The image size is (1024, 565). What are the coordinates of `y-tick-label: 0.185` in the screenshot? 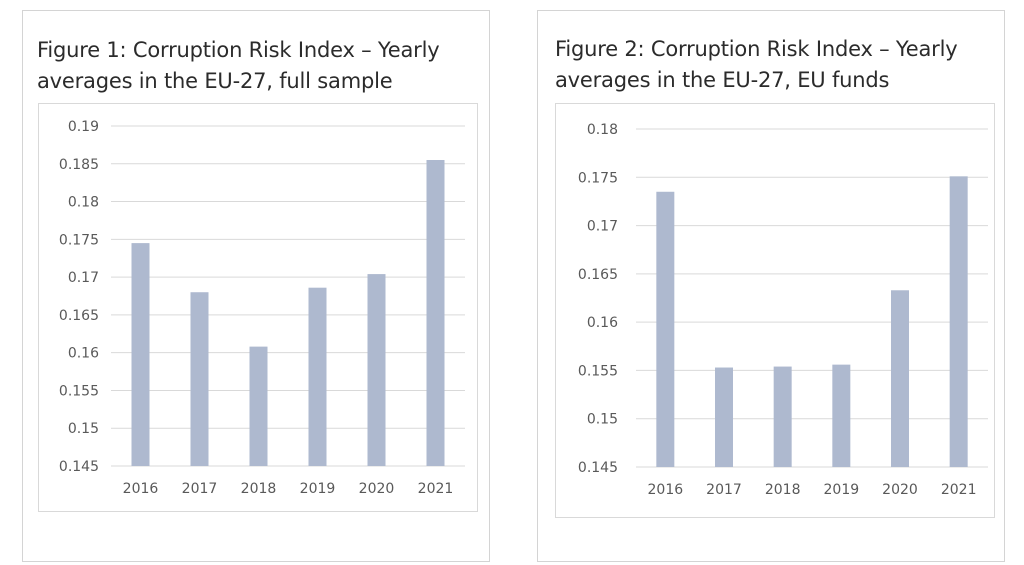 It's located at (79, 165).